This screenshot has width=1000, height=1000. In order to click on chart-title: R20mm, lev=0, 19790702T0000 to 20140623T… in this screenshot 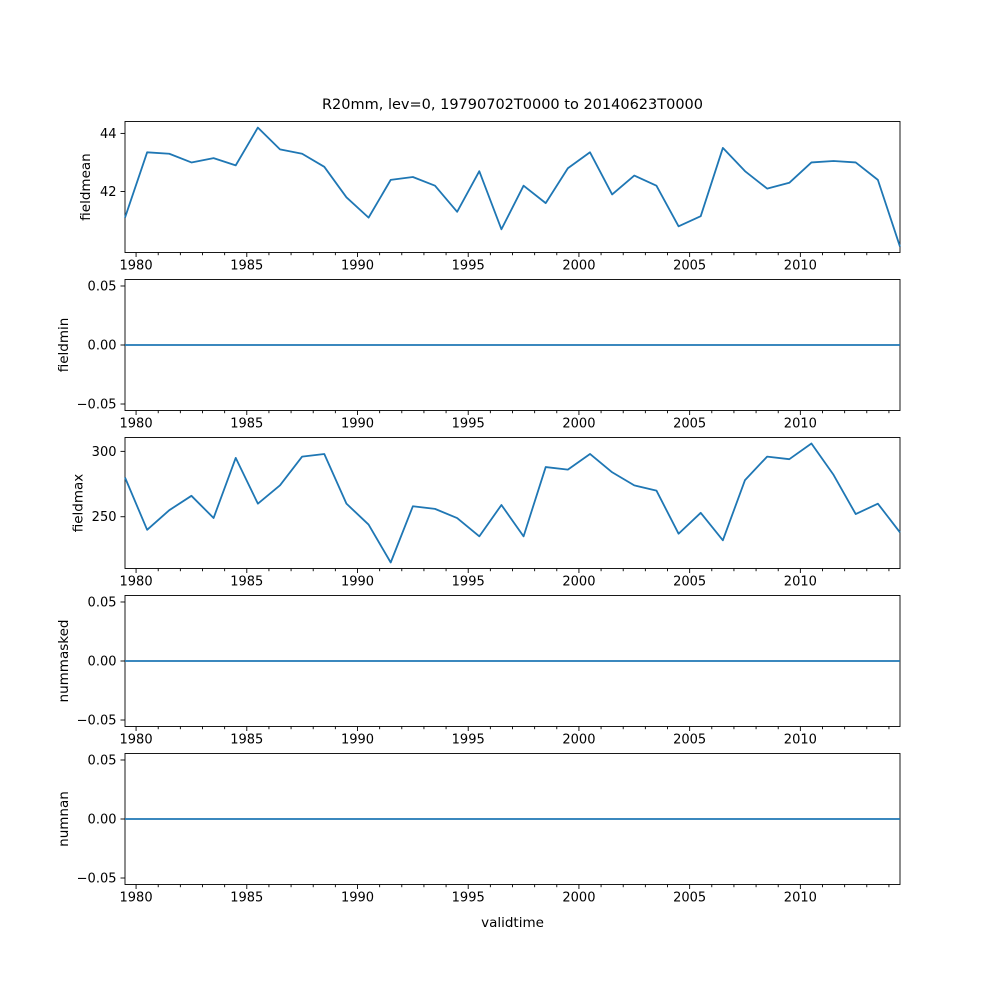, I will do `click(512, 105)`.